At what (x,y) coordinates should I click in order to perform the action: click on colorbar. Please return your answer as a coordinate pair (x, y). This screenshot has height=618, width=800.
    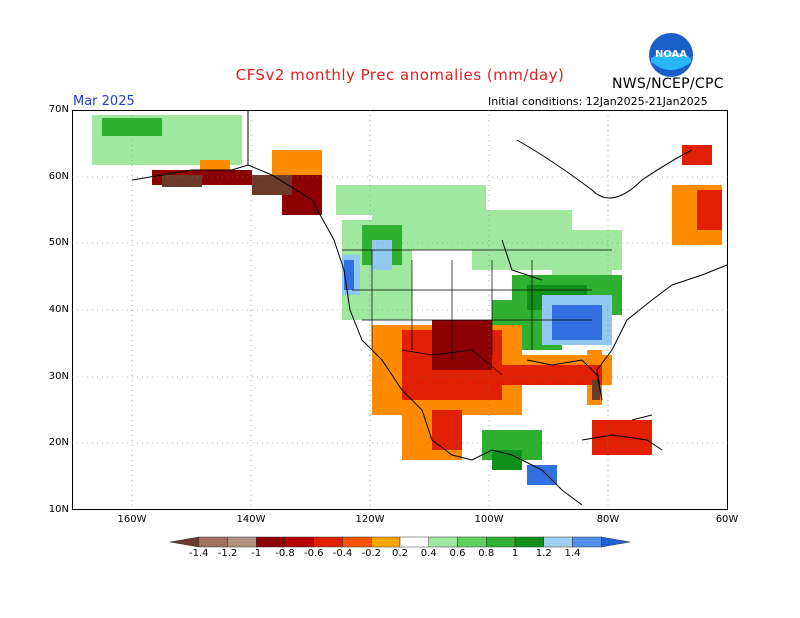
    Looking at the image, I should click on (400, 542).